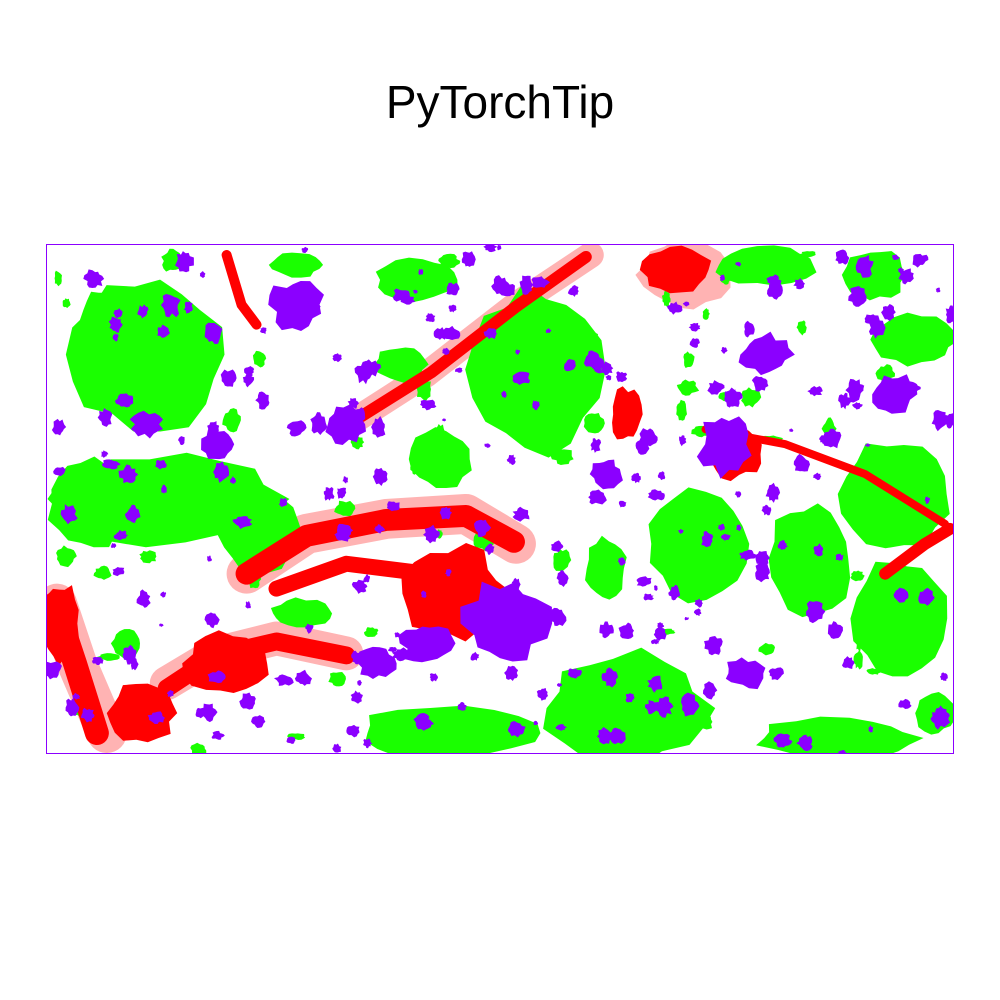  What do you see at coordinates (500, 102) in the screenshot?
I see `page-title: PyTorchTip` at bounding box center [500, 102].